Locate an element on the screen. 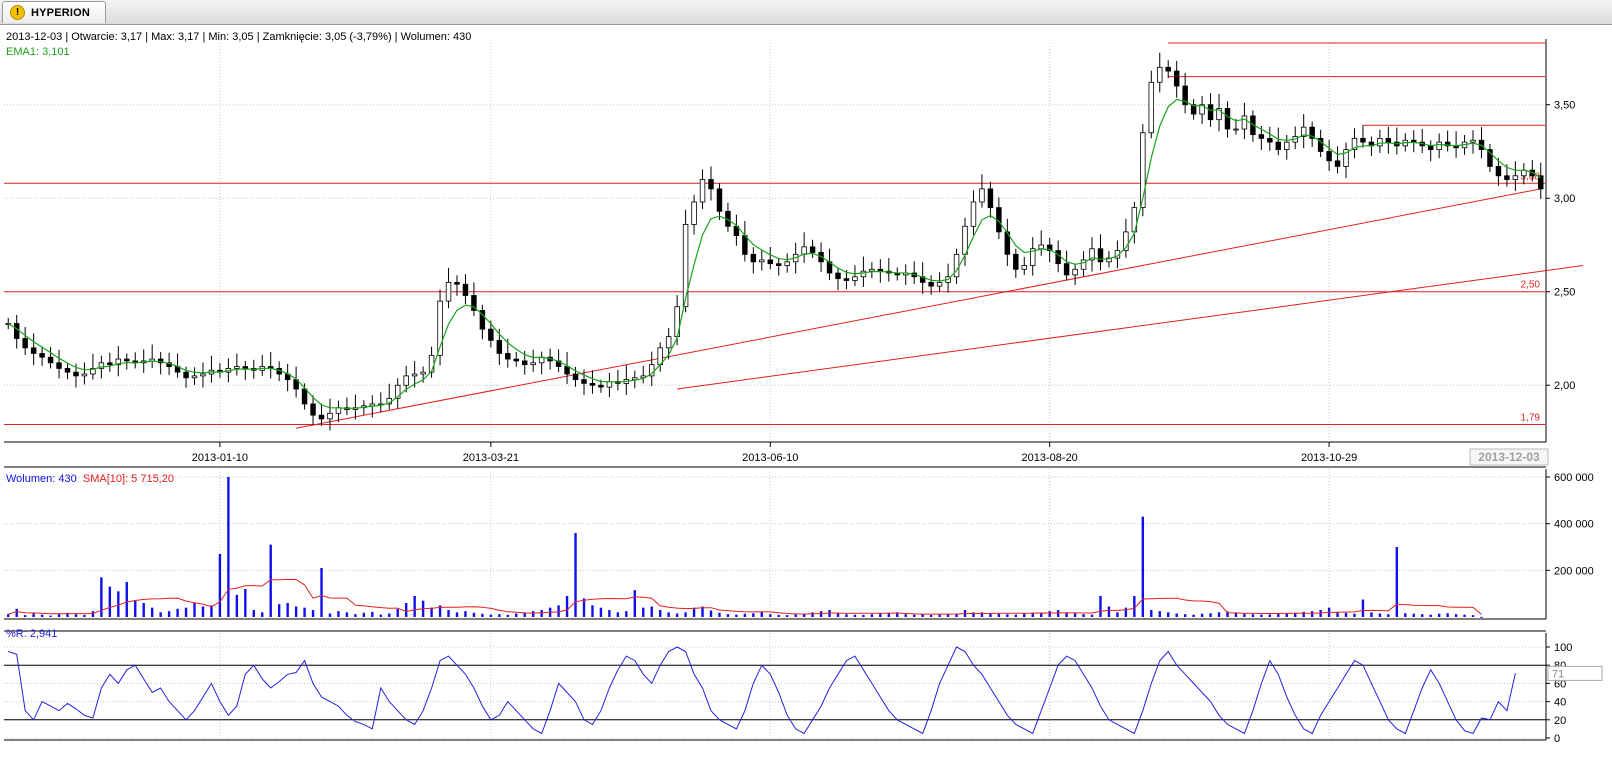 This screenshot has width=1612, height=770. level-label: 1,79 is located at coordinates (1531, 418).